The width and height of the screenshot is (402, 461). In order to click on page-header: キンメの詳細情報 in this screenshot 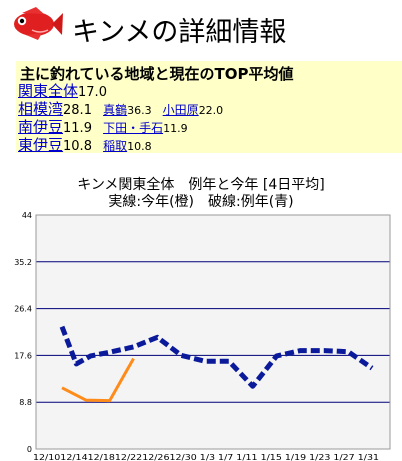, I will do `click(201, 30)`.